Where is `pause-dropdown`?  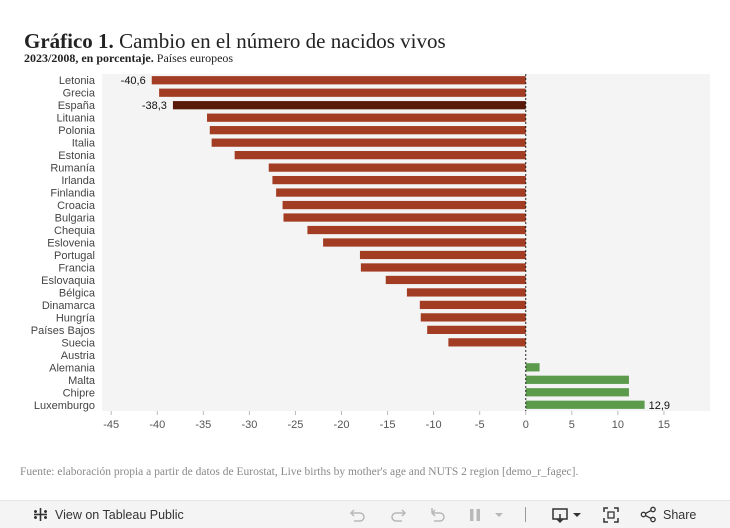
pause-dropdown is located at coordinates (499, 514).